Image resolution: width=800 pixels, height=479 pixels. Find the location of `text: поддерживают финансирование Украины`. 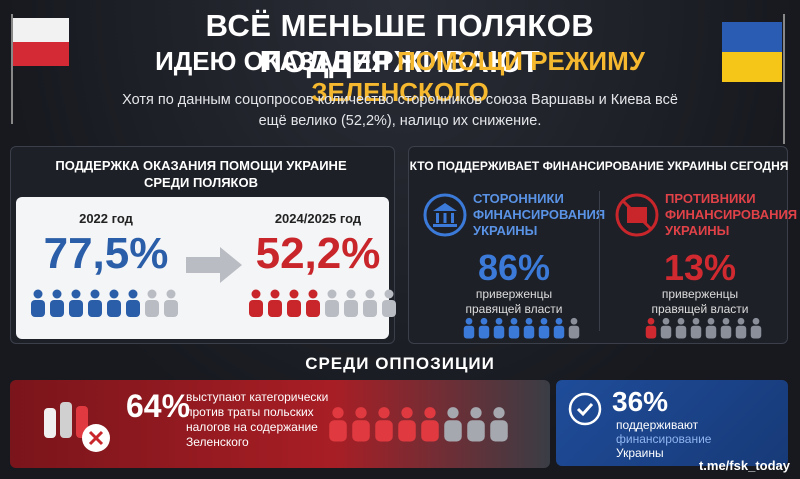

text: поддерживают финансирование Украины is located at coordinates (663, 439).